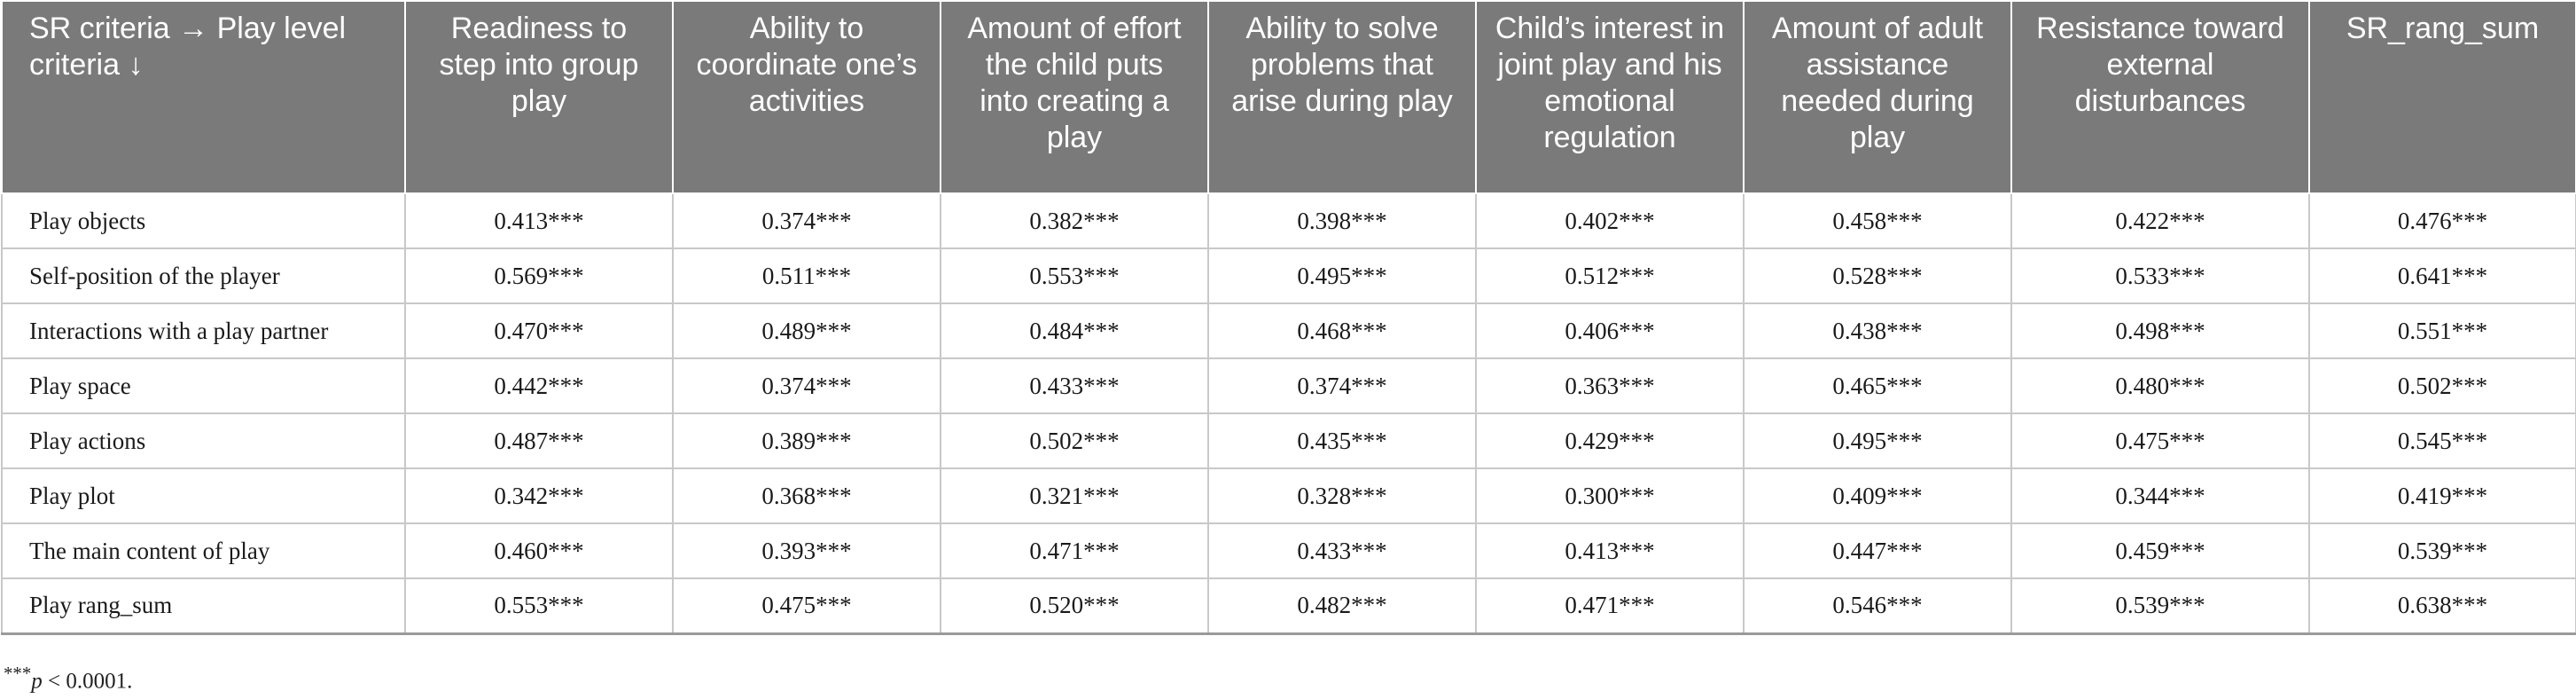  I want to click on table-cell: 0.484***, so click(1074, 331).